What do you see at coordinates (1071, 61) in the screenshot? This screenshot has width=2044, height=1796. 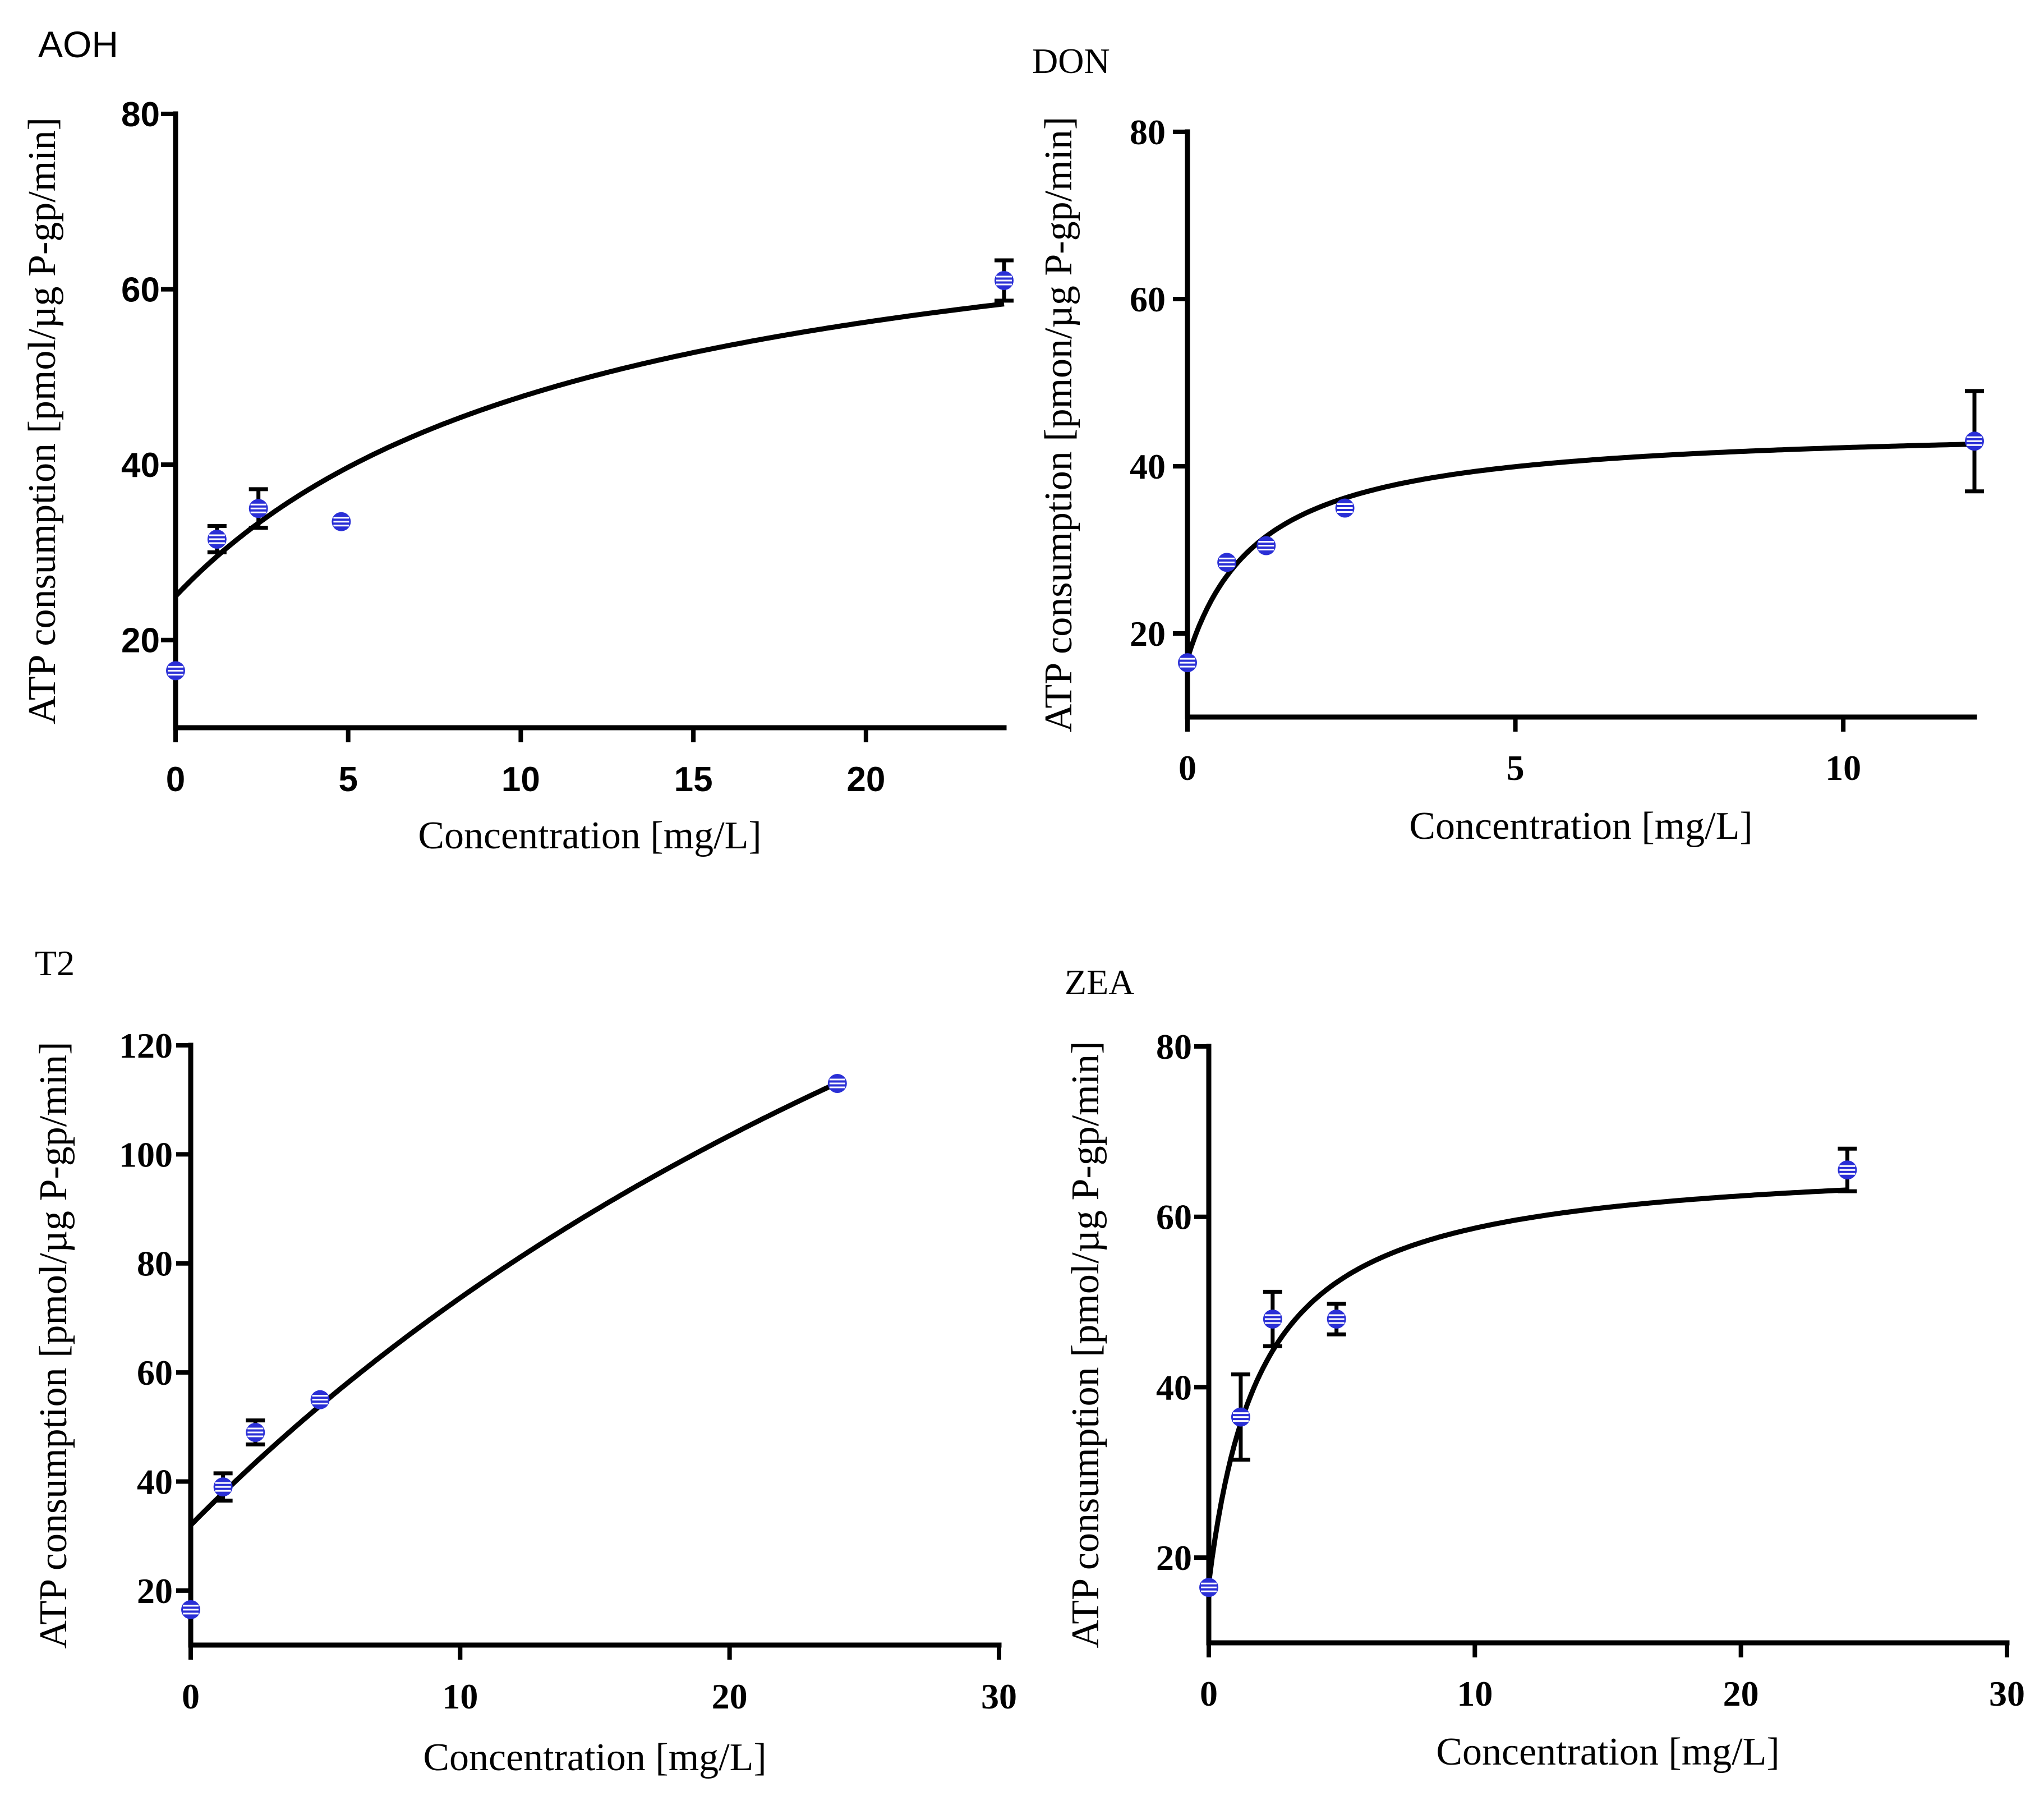 I see `panel-title: DON` at bounding box center [1071, 61].